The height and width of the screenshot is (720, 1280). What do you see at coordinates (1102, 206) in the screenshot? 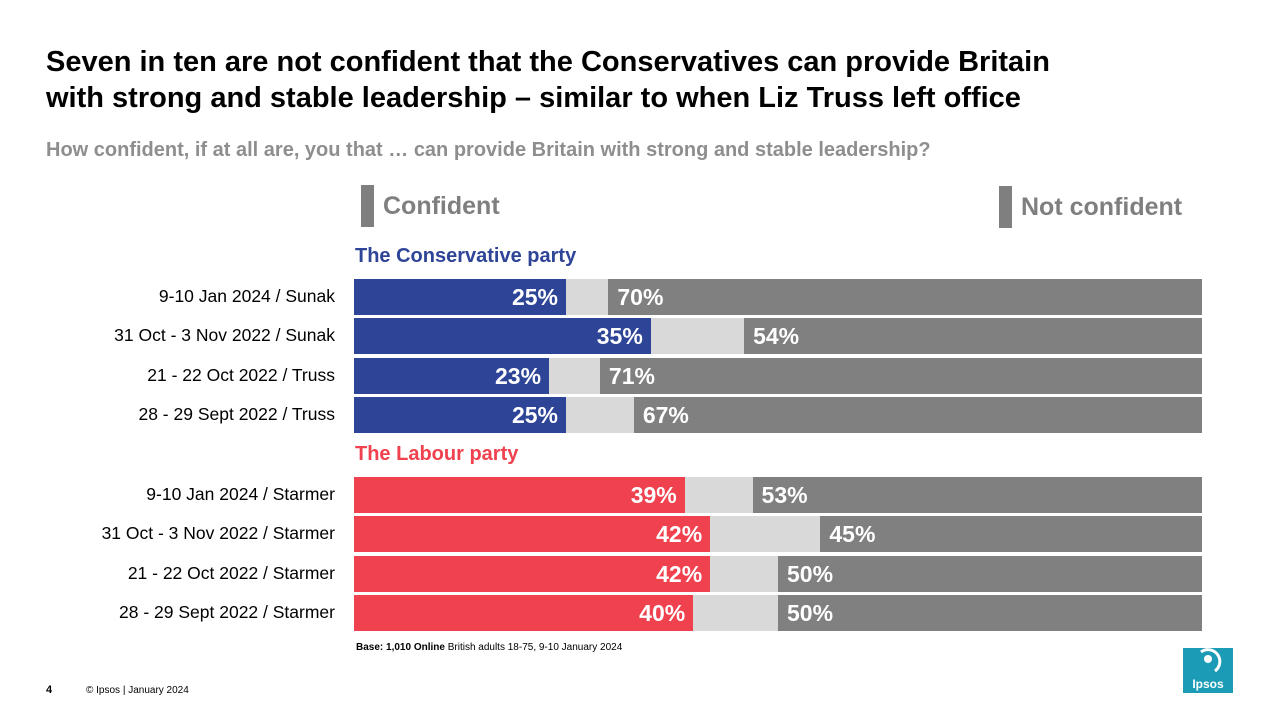
I see `legend-not-confident-label: Not confident` at bounding box center [1102, 206].